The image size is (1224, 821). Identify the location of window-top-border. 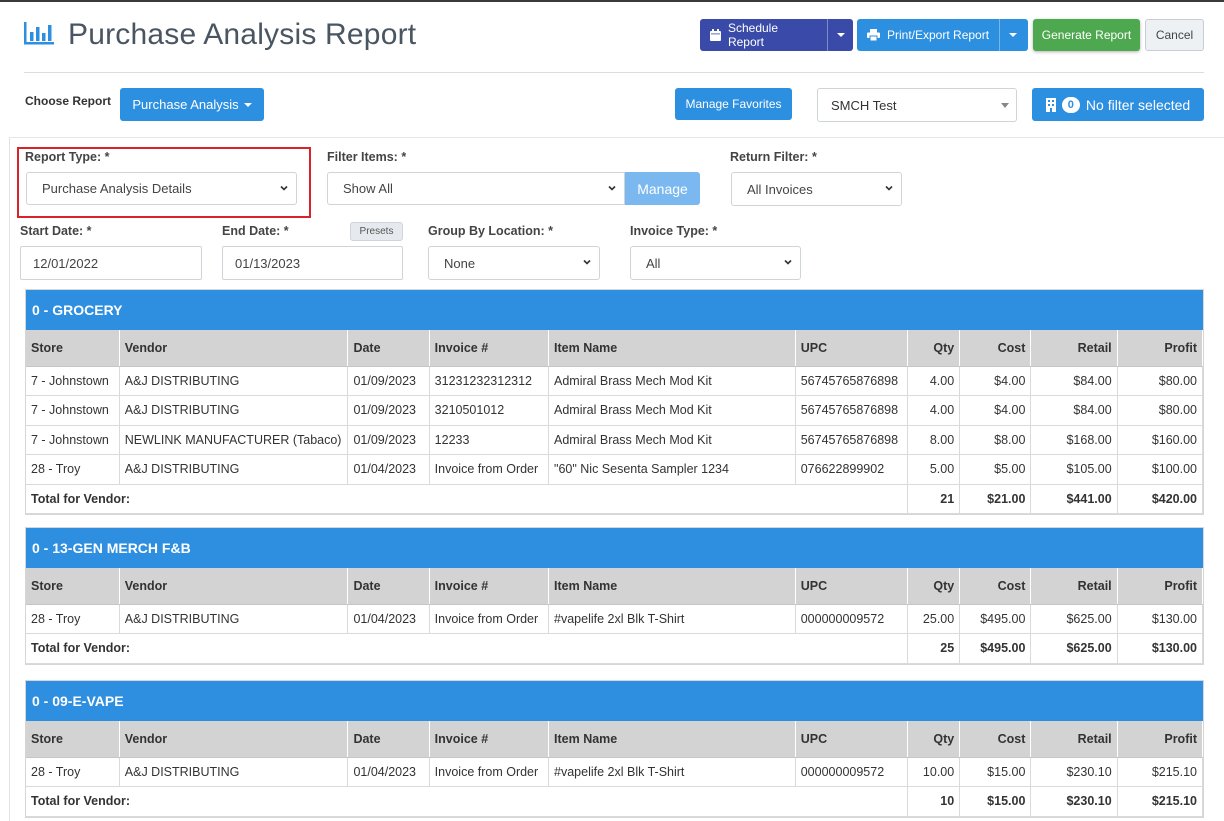
(612, 1).